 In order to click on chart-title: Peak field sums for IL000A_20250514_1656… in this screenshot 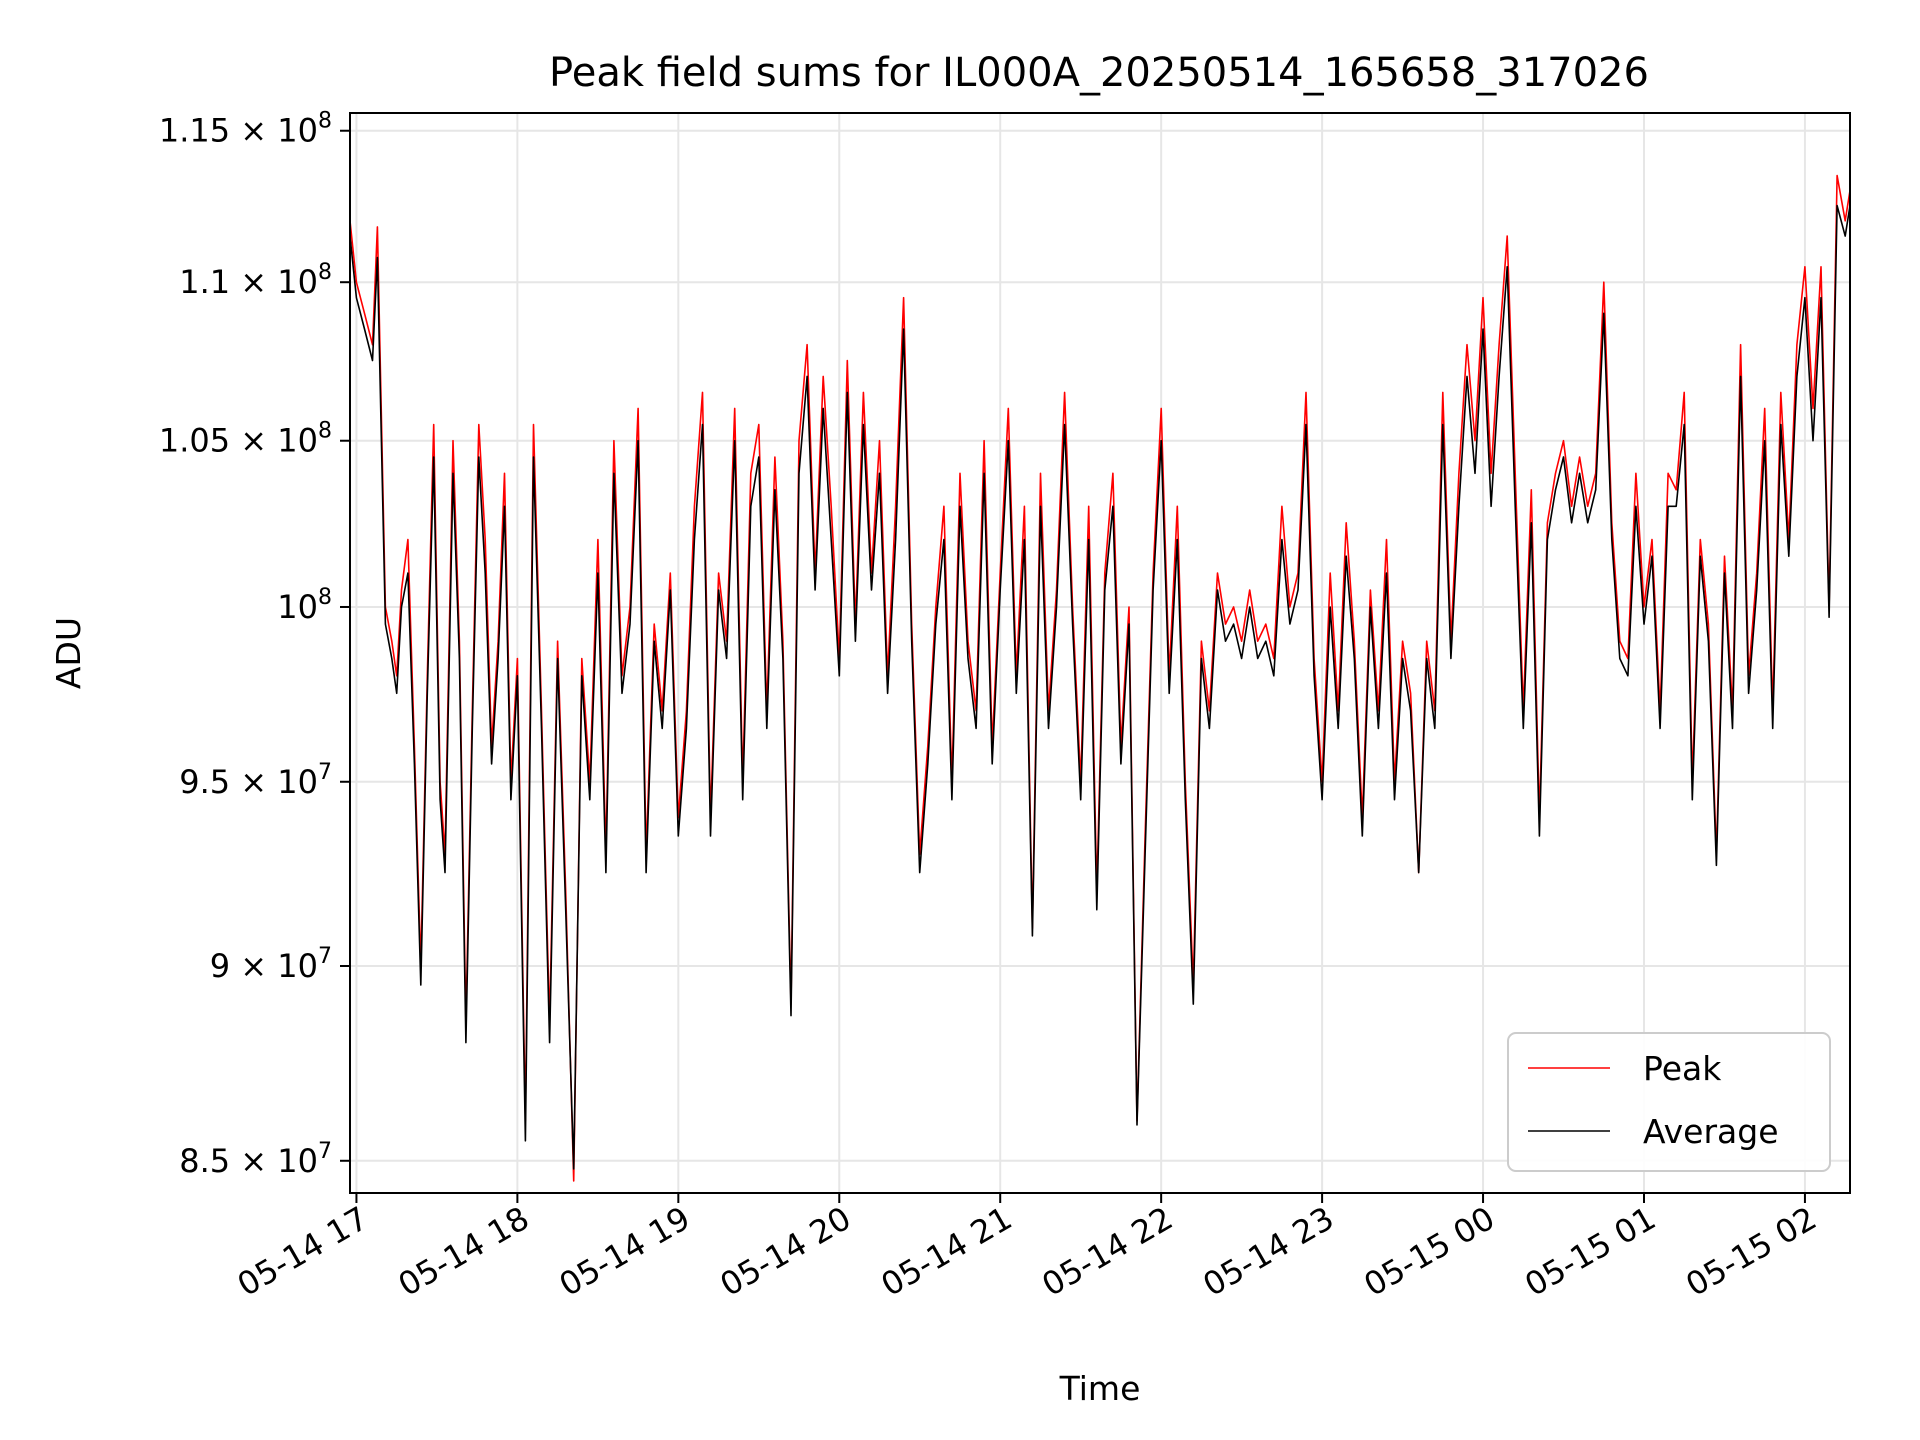, I will do `click(1099, 73)`.